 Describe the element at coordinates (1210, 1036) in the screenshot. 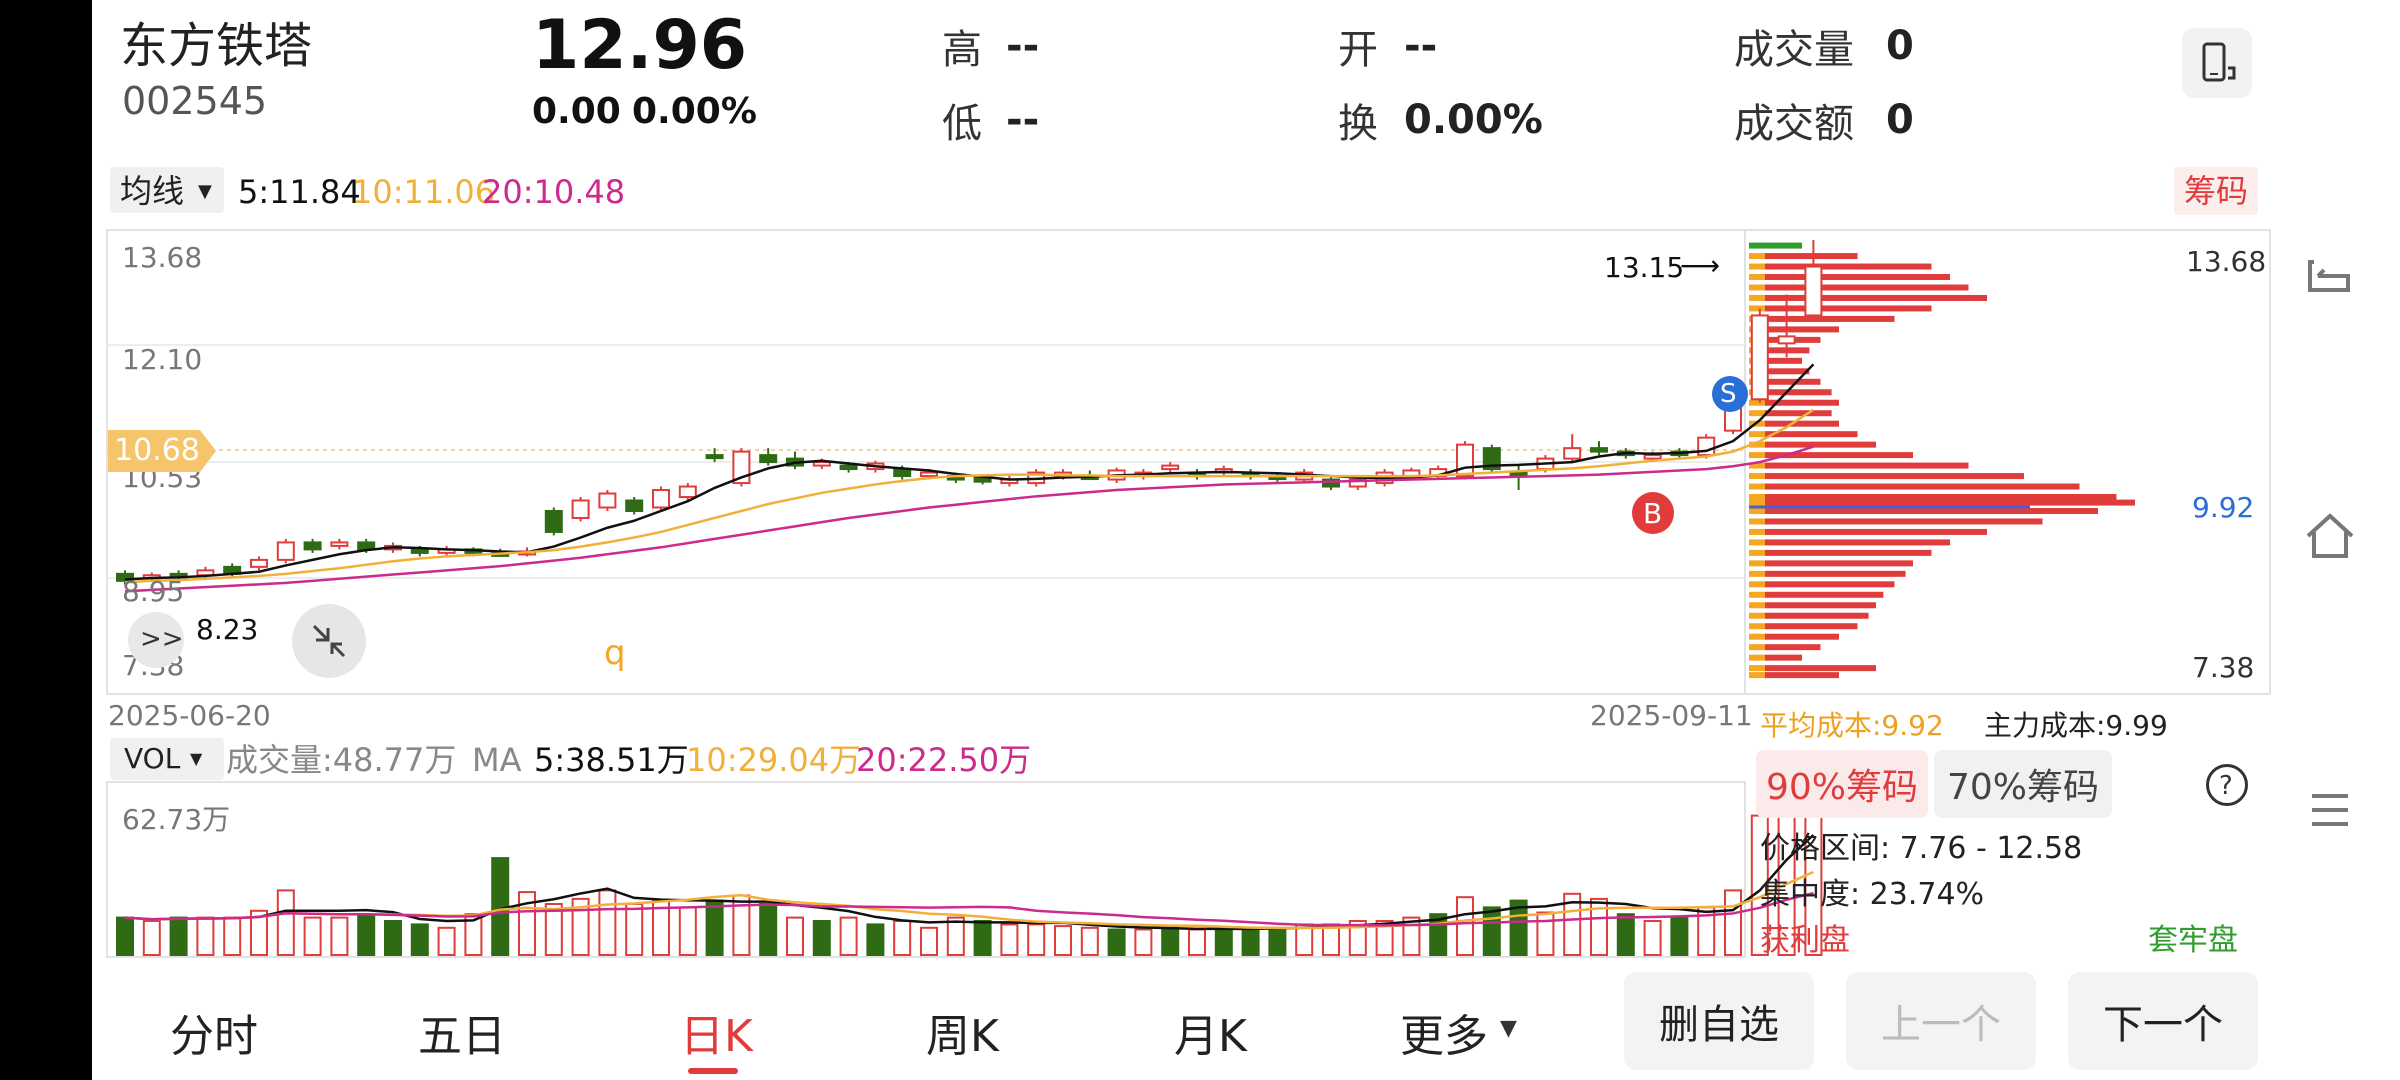

I see `tab-monthly-k: 月K` at that location.